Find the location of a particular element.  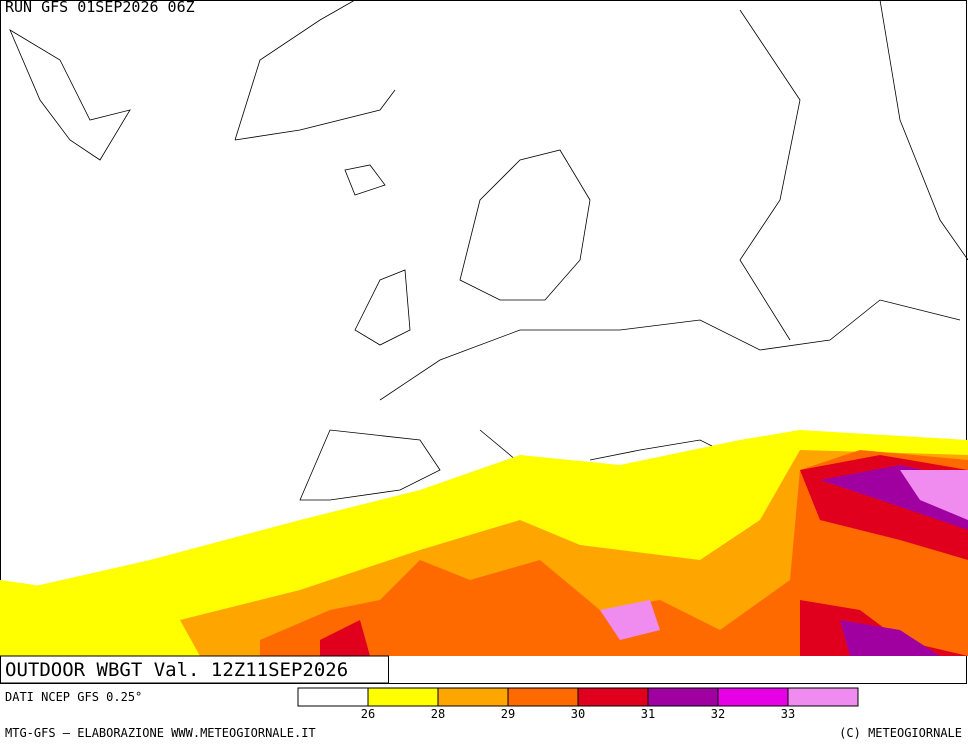

data-source: DATI NCEP GFS 0.25° is located at coordinates (73, 697).